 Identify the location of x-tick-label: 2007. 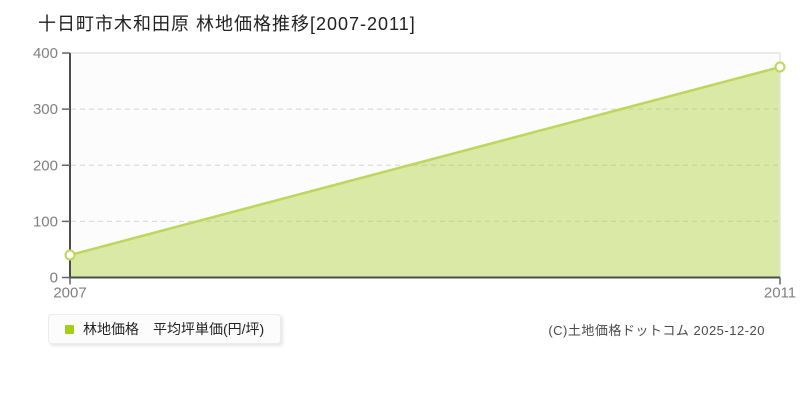
(69, 293).